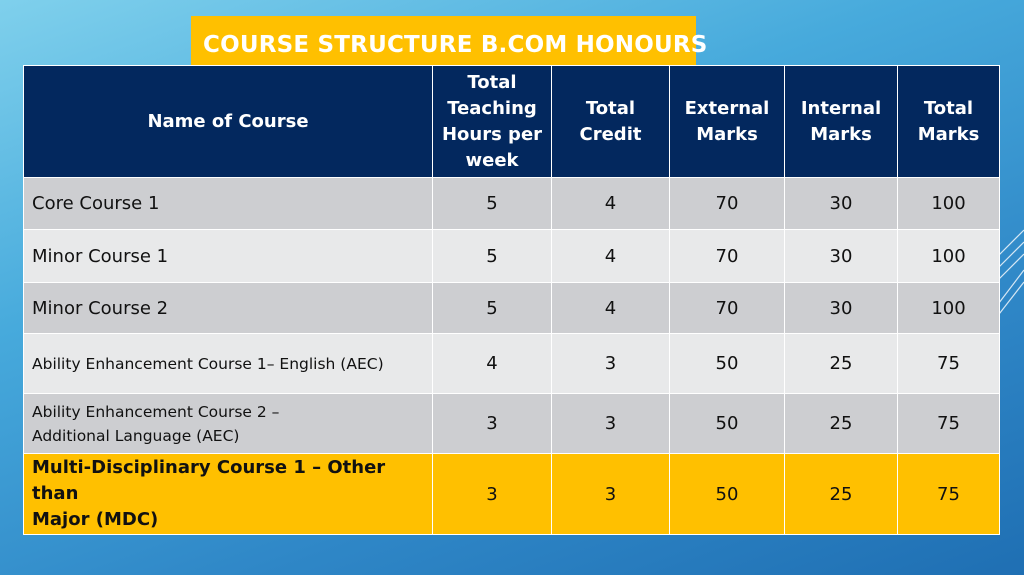  I want to click on table-row: Core Course 1 5 4 70 30 100, so click(511, 203).